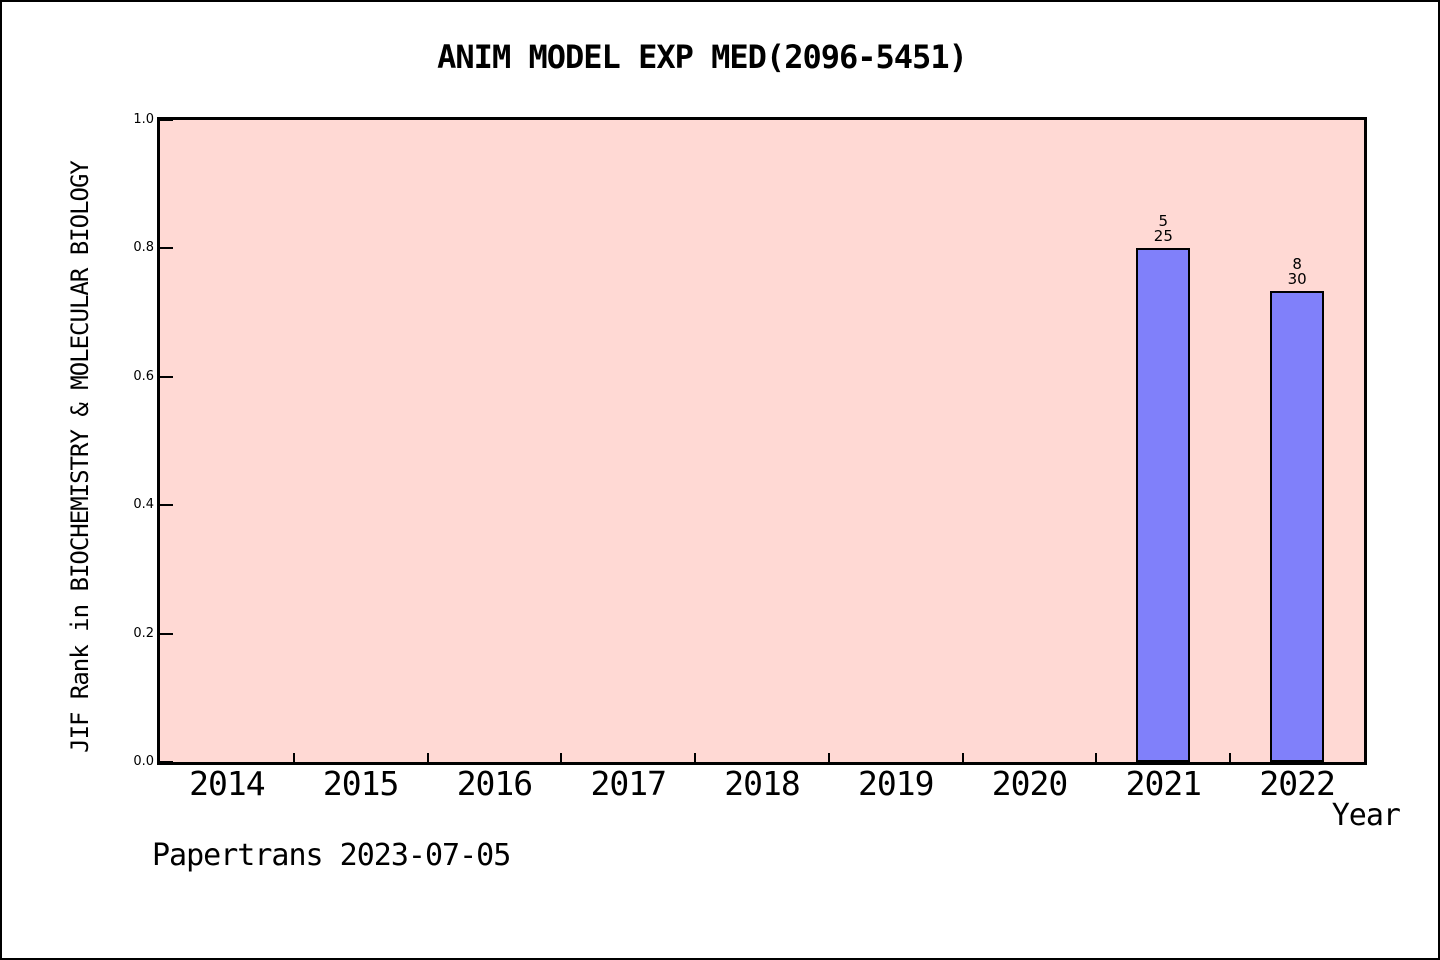  Describe the element at coordinates (331, 855) in the screenshot. I see `watermark-text: Papertrans 2023-07-05` at that location.